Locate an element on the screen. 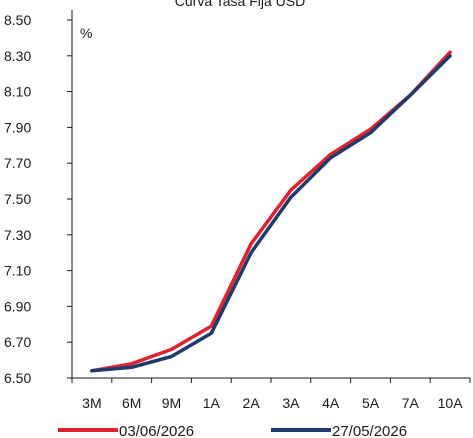 The height and width of the screenshot is (438, 473). x-axis-ticks: 3M 6M 9M 1A 2A 3A 4A 5A 7A 10A is located at coordinates (271, 394).